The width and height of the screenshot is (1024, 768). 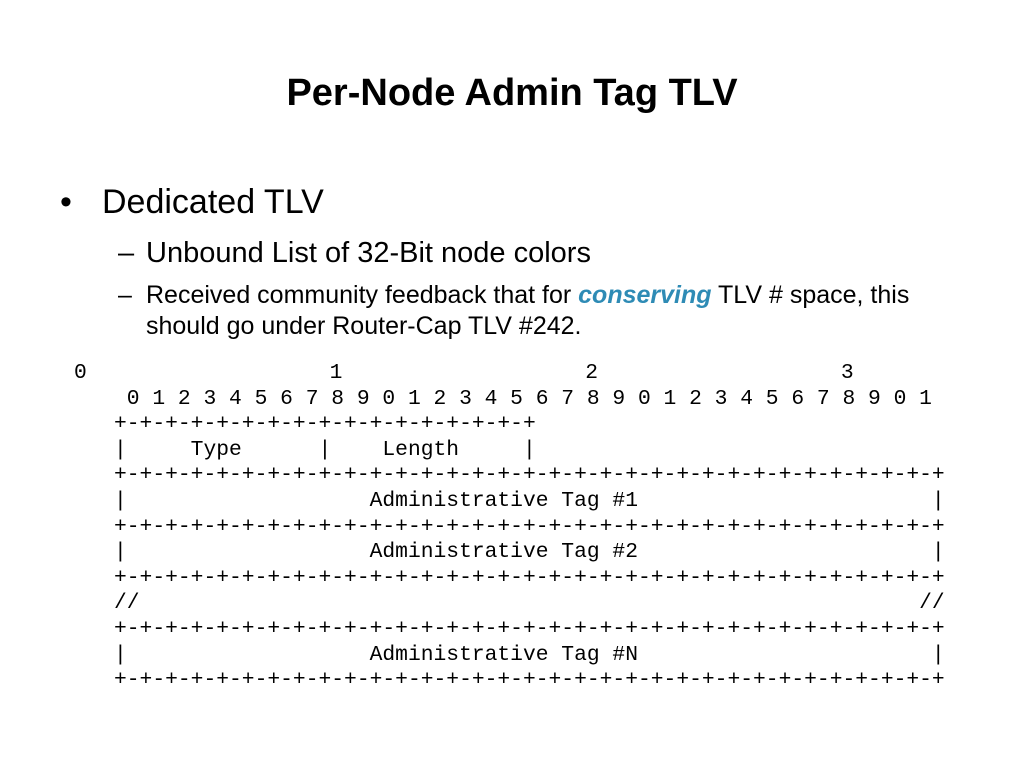 I want to click on diagram-line: // //, so click(x=529, y=603).